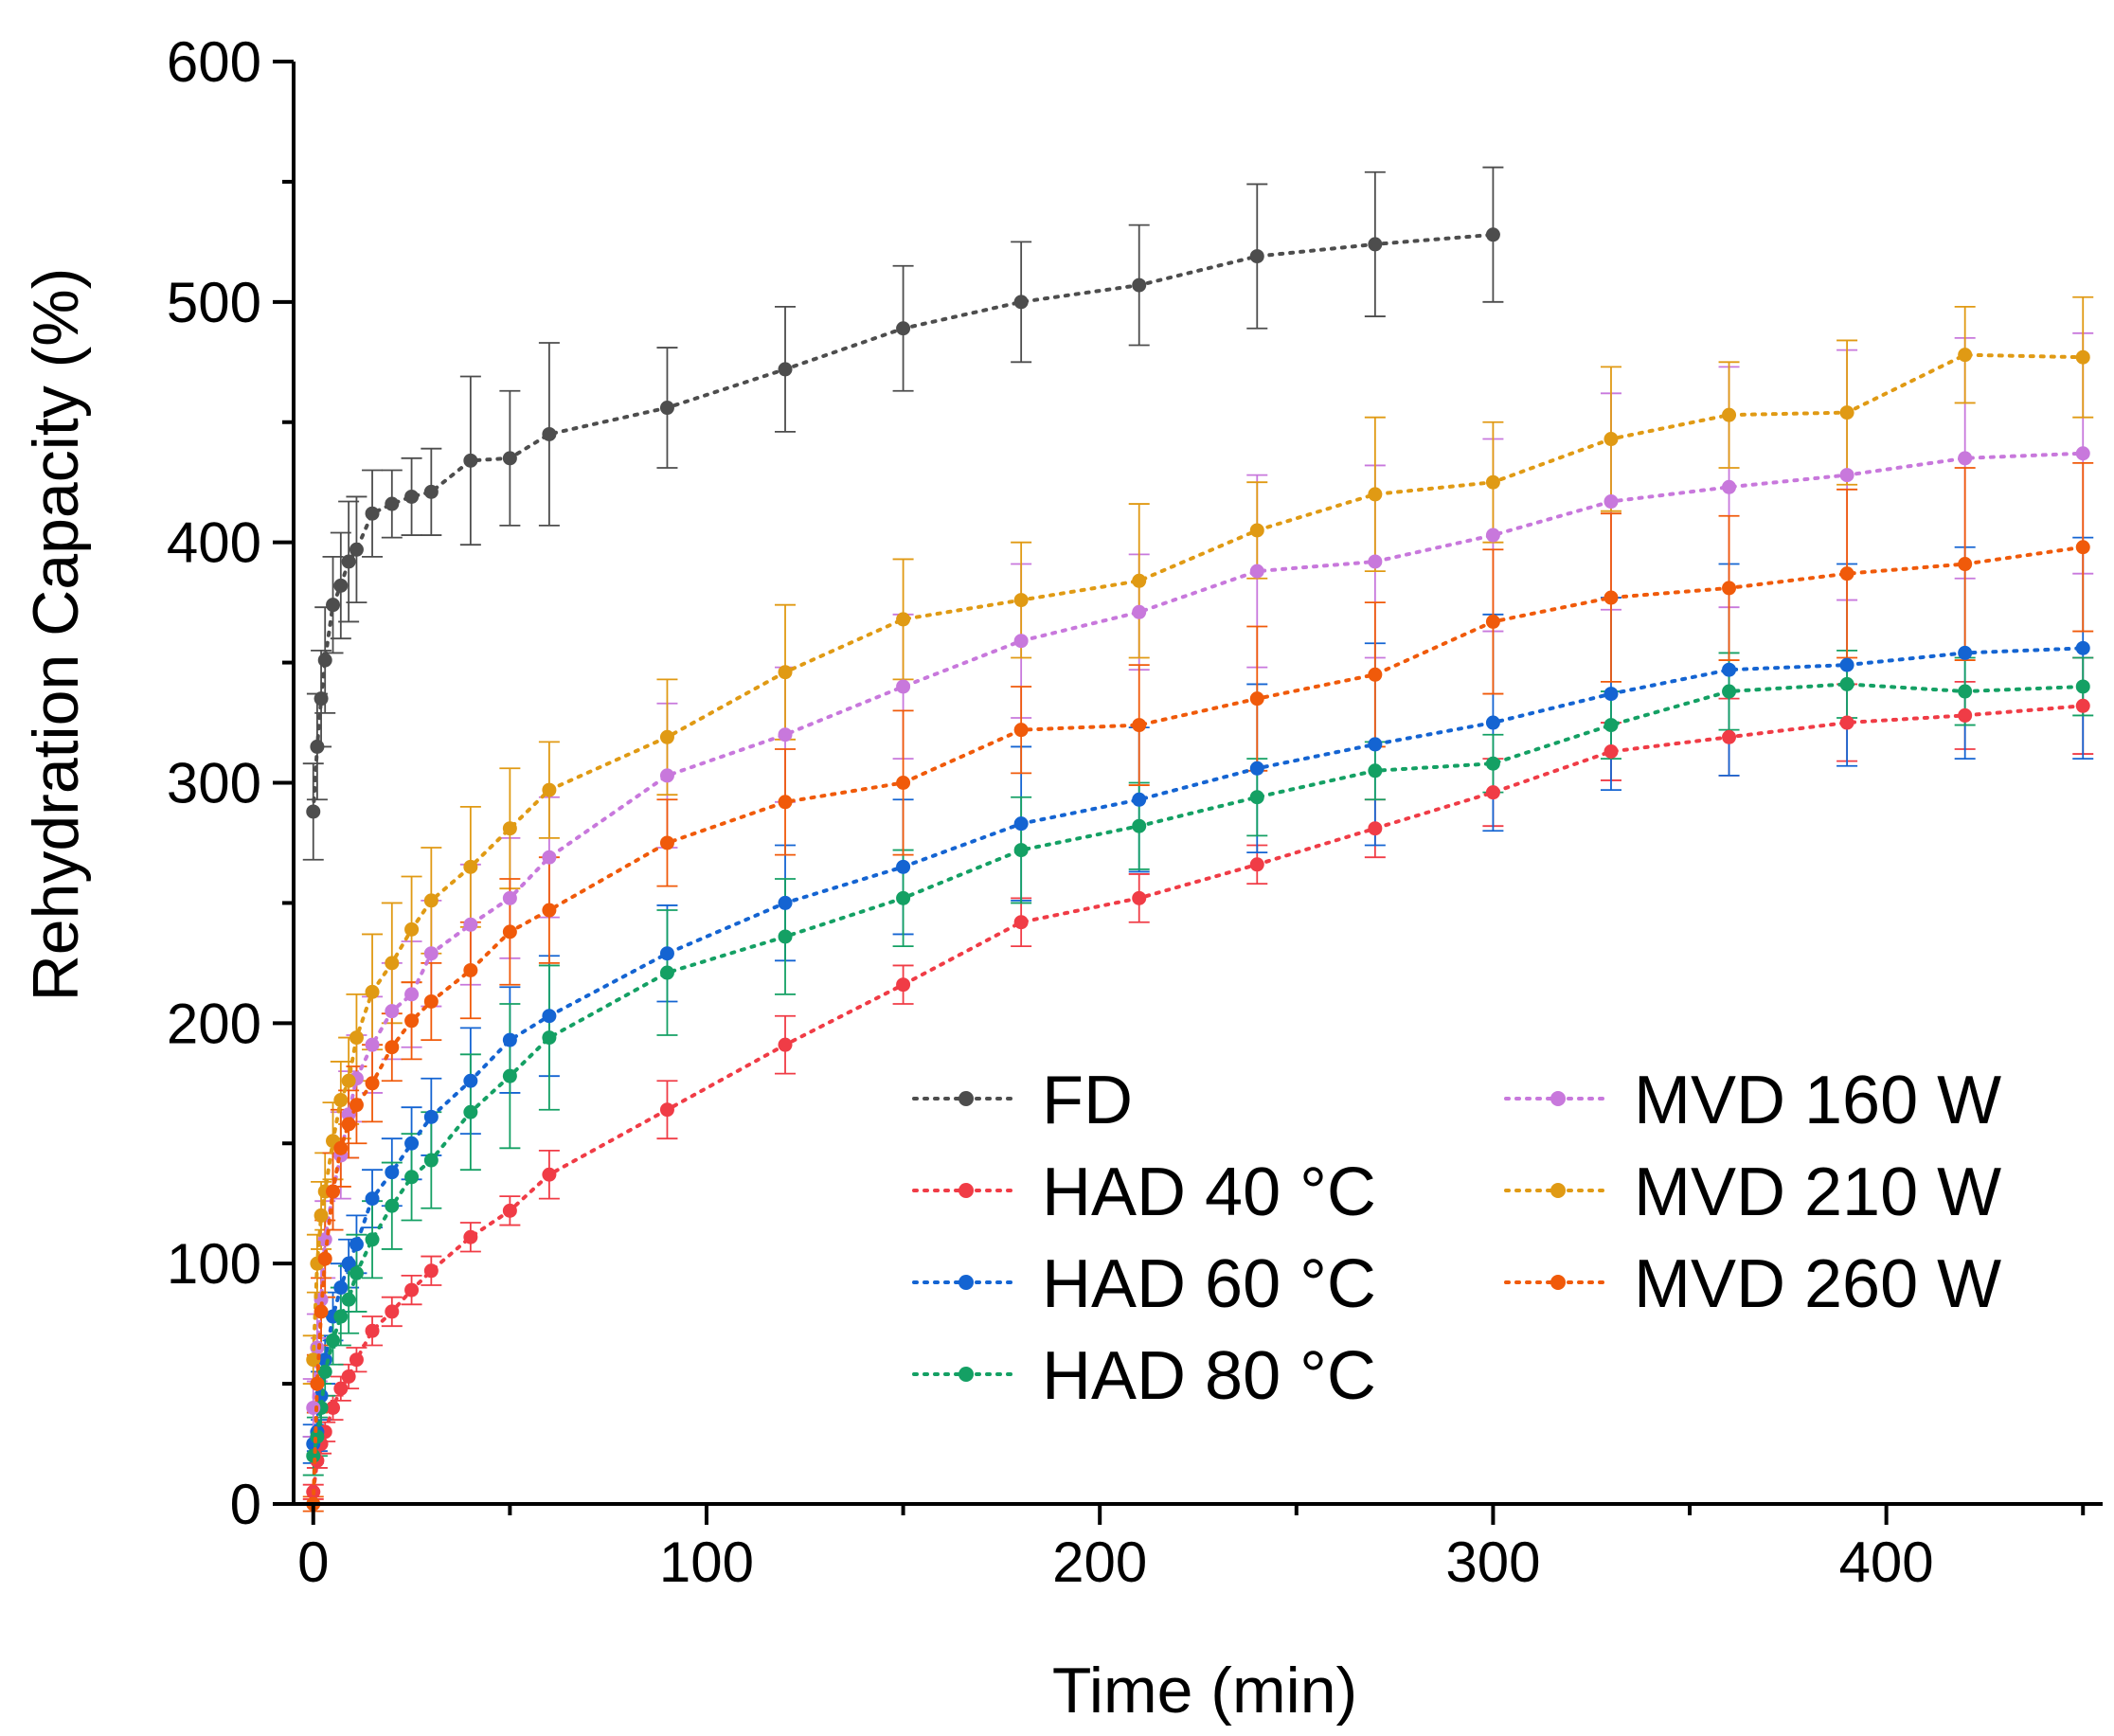 This screenshot has height=1736, width=2114. Describe the element at coordinates (214, 62) in the screenshot. I see `y-tick-label: 600` at that location.